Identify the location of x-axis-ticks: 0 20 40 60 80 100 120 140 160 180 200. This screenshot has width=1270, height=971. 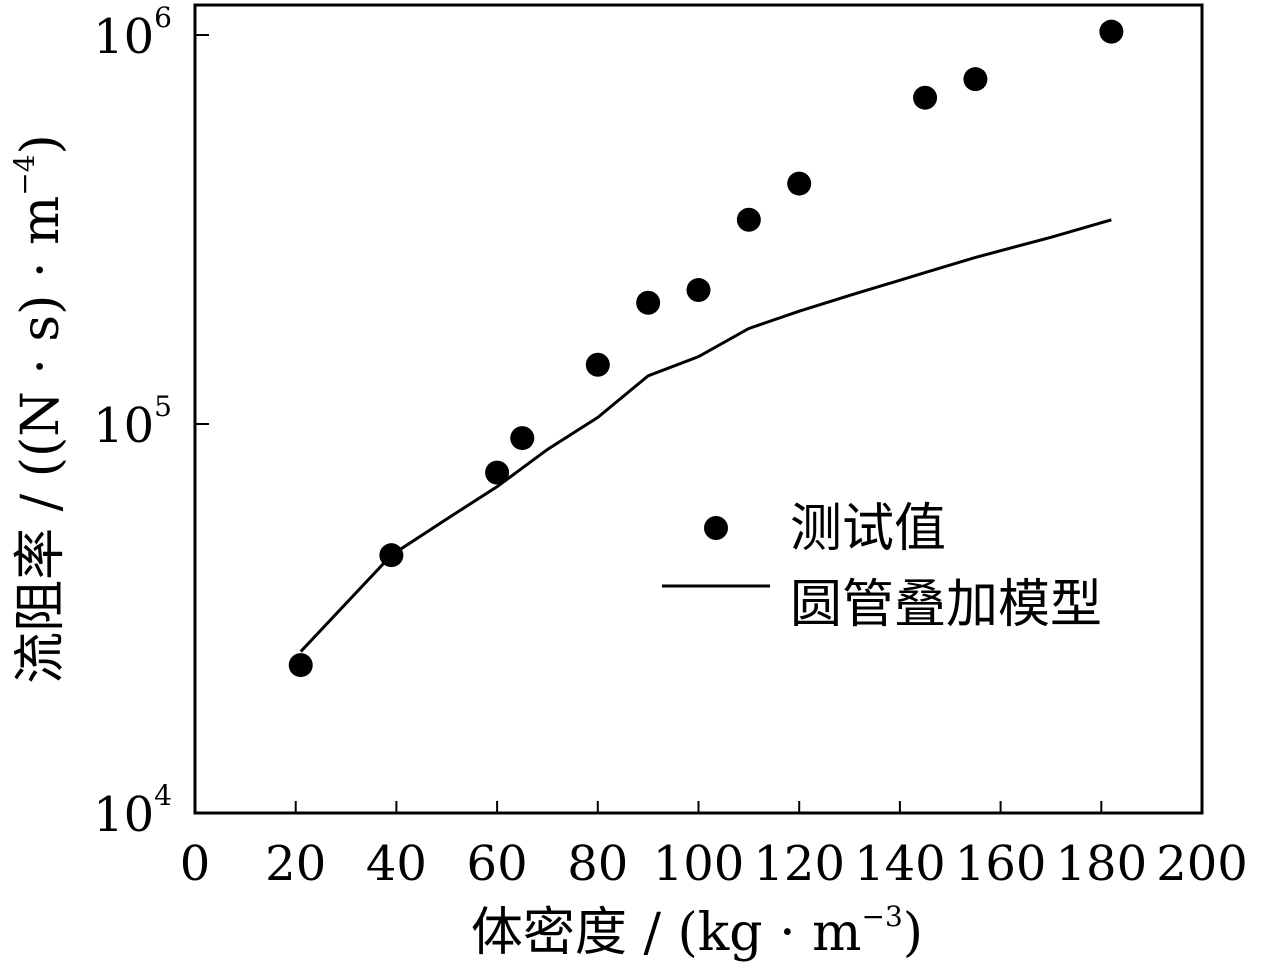
(714, 846).